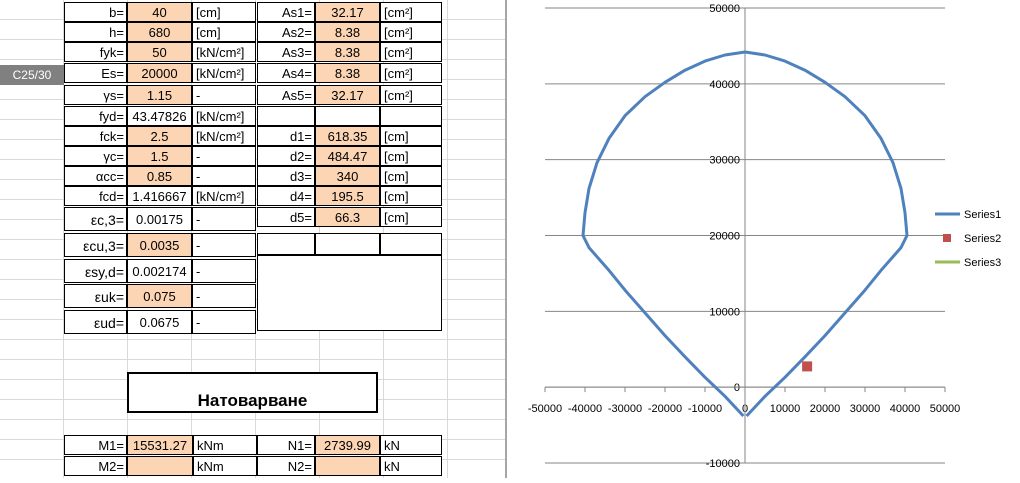 This screenshot has width=1020, height=483. Describe the element at coordinates (159, 219) in the screenshot. I see `param-value: 0.00175` at that location.